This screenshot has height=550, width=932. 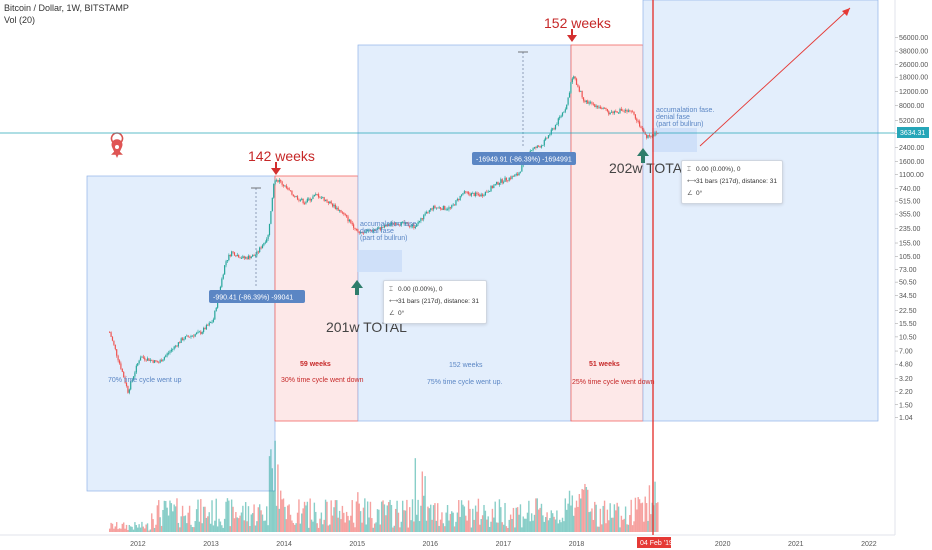 What do you see at coordinates (910, 215) in the screenshot?
I see `price-tick-label: 355.00` at bounding box center [910, 215].